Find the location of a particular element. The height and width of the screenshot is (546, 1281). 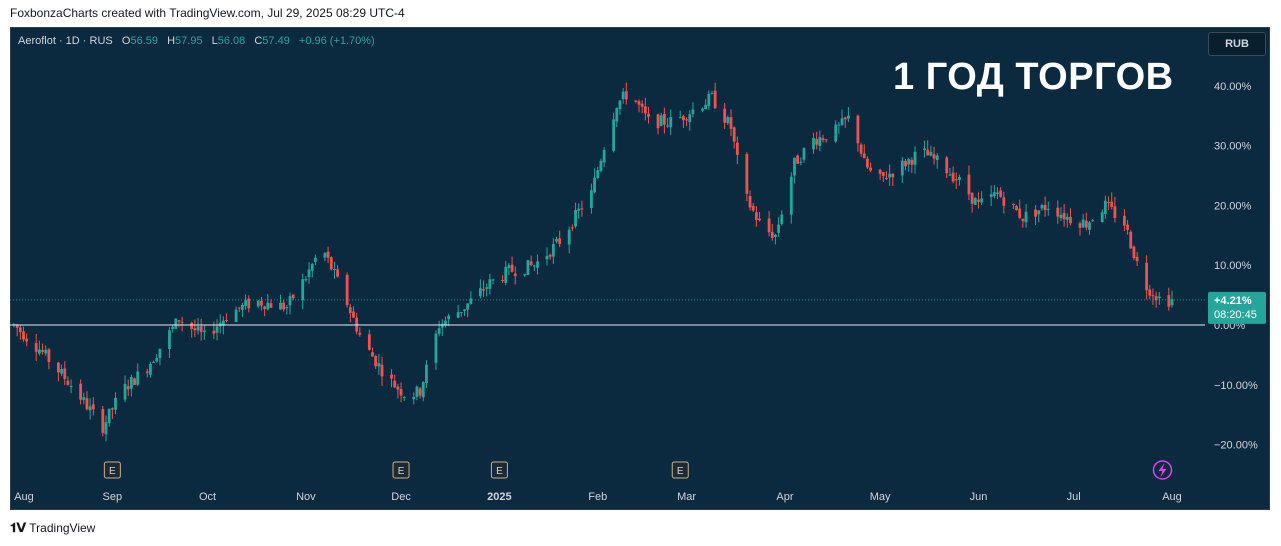

lightning-icon is located at coordinates (1162, 470).